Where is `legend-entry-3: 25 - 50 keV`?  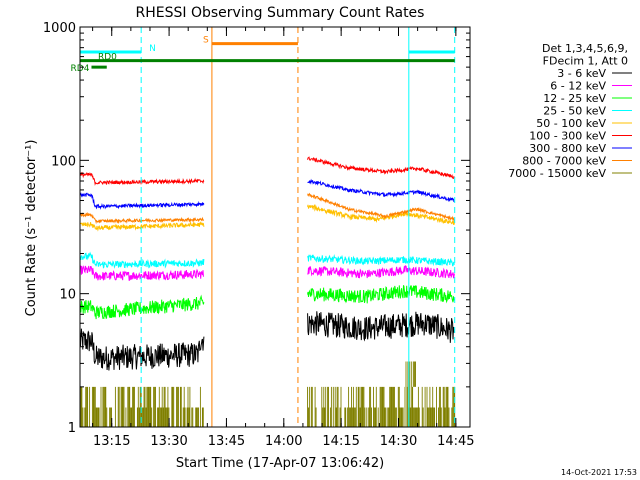
legend-entry-3: 25 - 50 keV is located at coordinates (574, 111).